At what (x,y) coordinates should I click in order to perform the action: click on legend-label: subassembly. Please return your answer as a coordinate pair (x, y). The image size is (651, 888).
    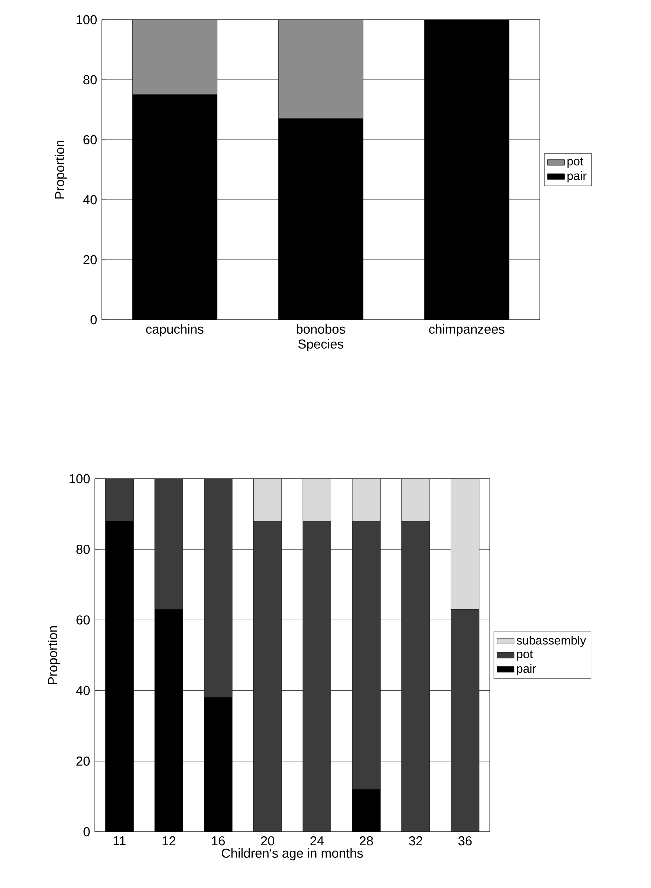
    Looking at the image, I should click on (551, 642).